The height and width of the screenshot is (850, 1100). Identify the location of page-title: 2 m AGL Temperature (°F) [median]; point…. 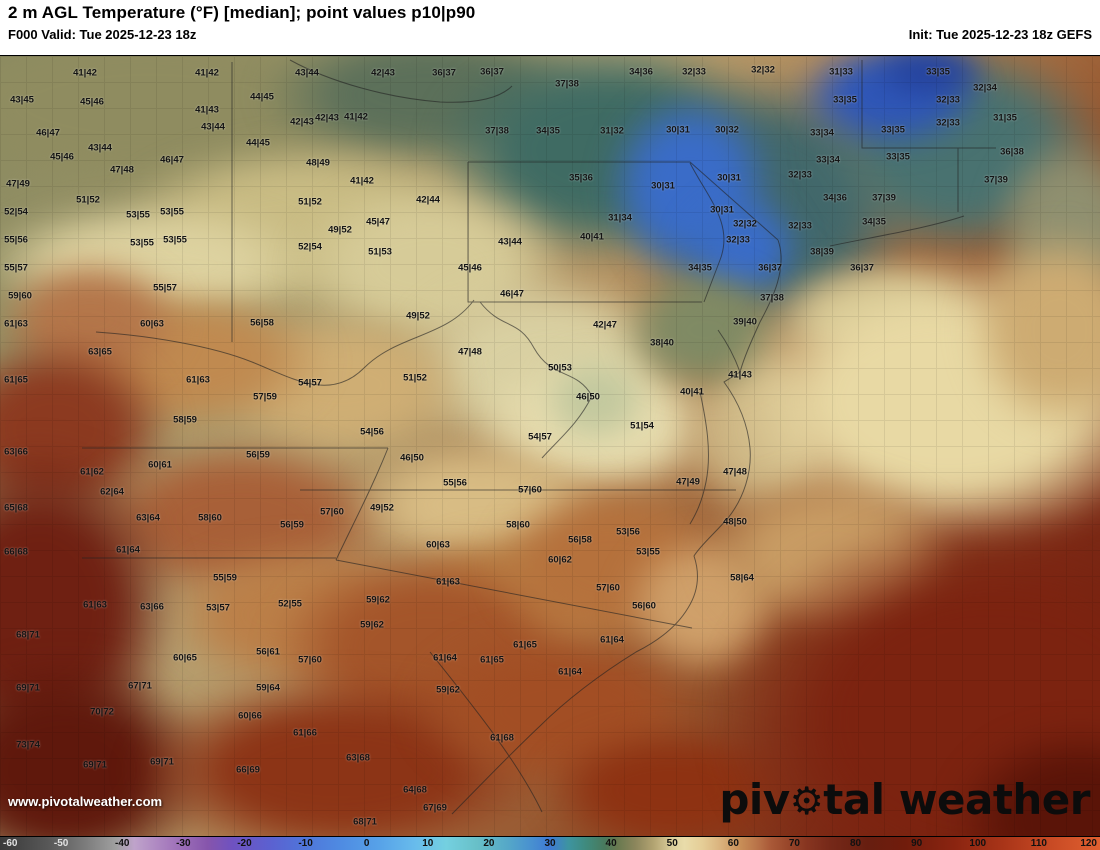
(242, 12).